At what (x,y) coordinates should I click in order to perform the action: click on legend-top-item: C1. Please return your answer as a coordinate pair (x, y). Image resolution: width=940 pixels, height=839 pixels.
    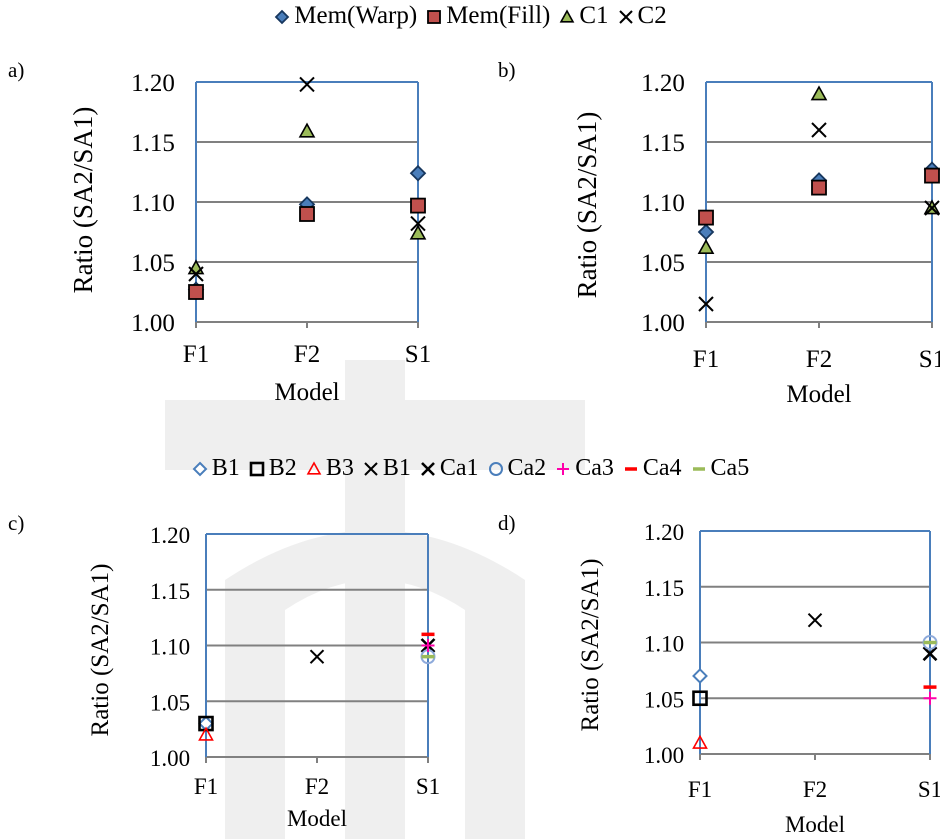
    Looking at the image, I should click on (583, 16).